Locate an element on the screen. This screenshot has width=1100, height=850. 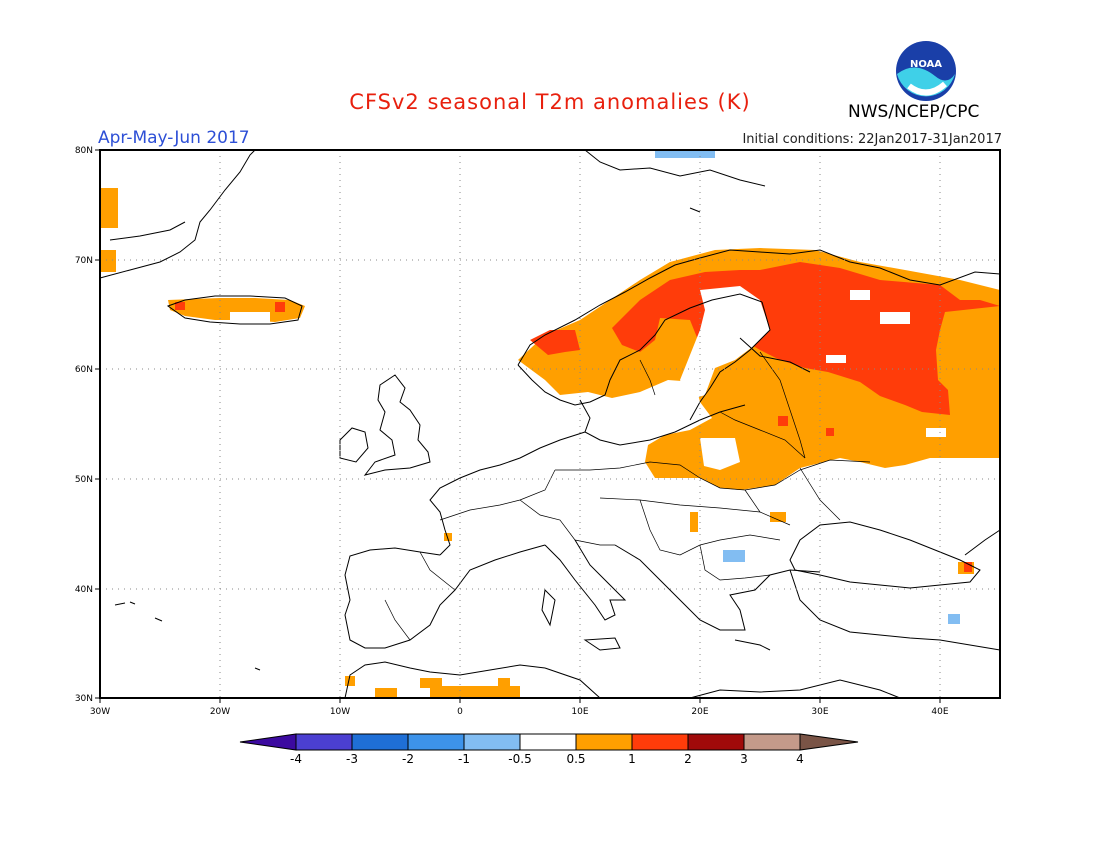
colorbar-label: -1 is located at coordinates (464, 759).